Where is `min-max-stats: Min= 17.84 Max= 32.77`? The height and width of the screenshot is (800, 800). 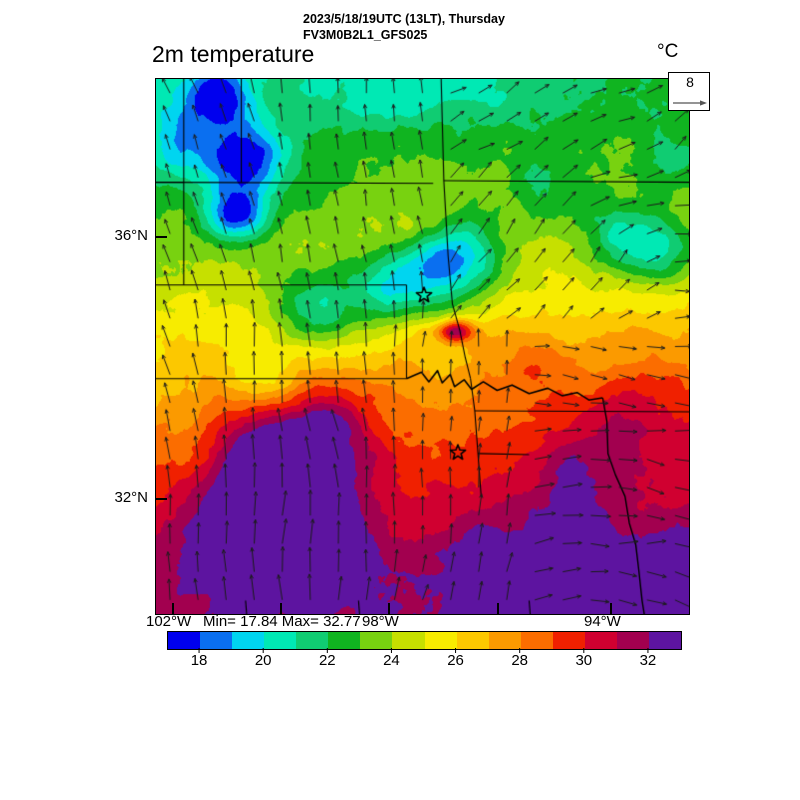 min-max-stats: Min= 17.84 Max= 32.77 is located at coordinates (282, 621).